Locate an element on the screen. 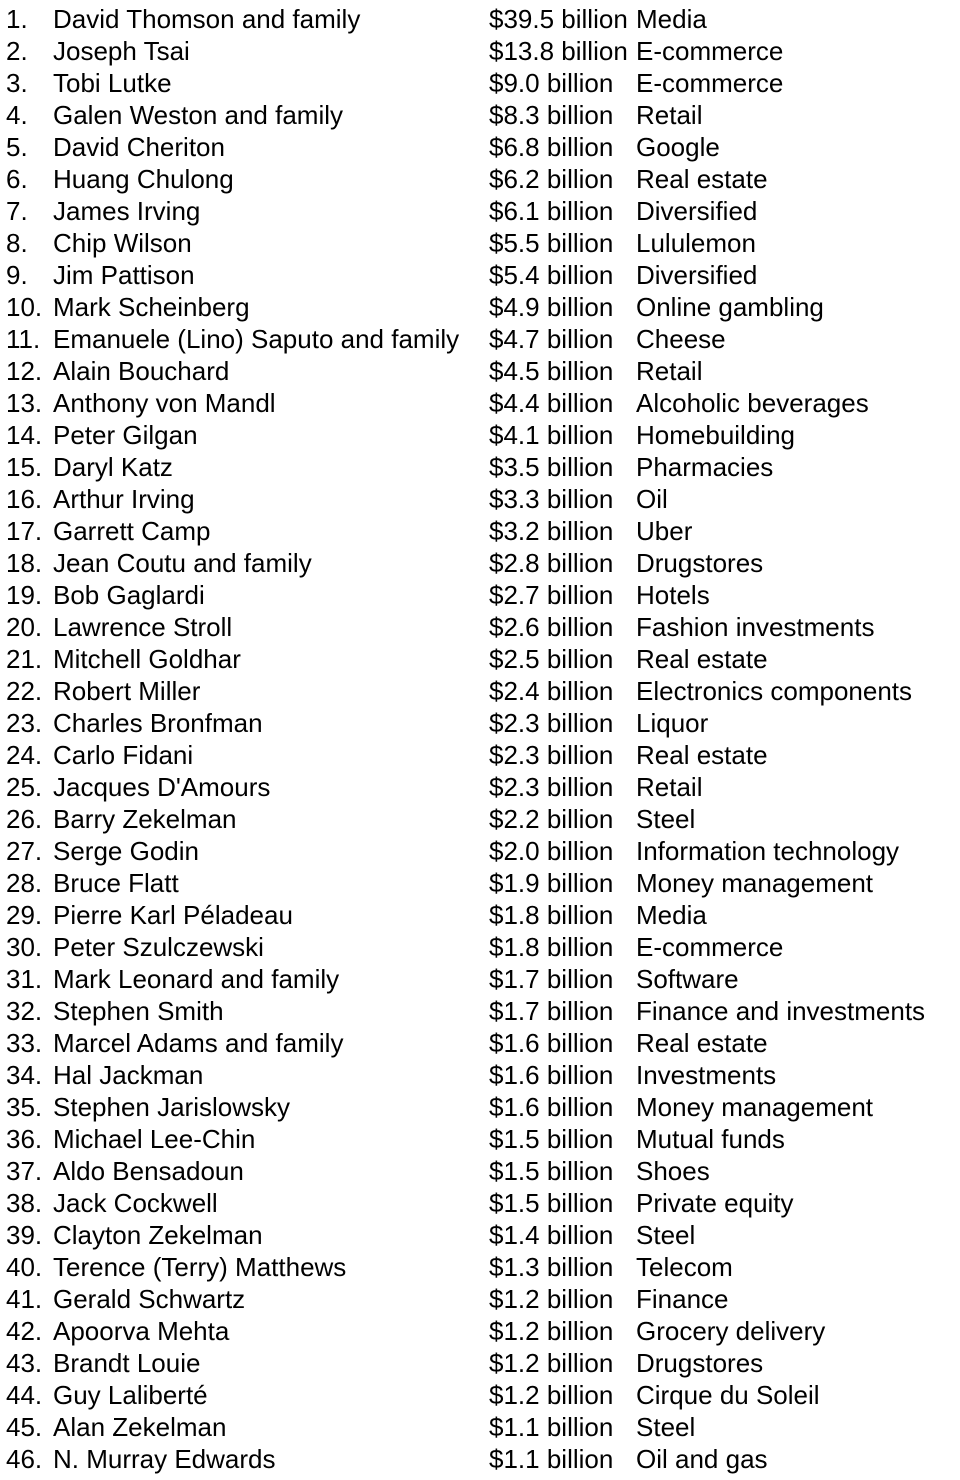 The width and height of the screenshot is (960, 1480). person-name: Peter Szulczewski is located at coordinates (158, 947).